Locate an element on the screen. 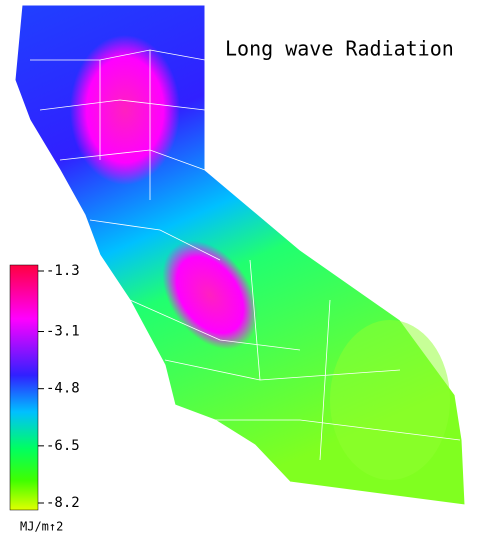  colorbar is located at coordinates (24, 387).